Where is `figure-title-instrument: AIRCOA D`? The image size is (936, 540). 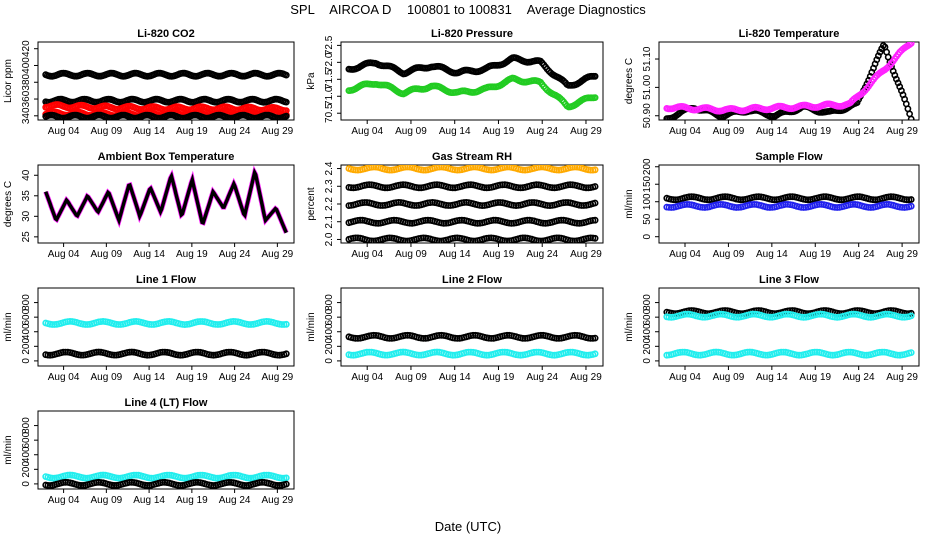 figure-title-instrument: AIRCOA D is located at coordinates (360, 9).